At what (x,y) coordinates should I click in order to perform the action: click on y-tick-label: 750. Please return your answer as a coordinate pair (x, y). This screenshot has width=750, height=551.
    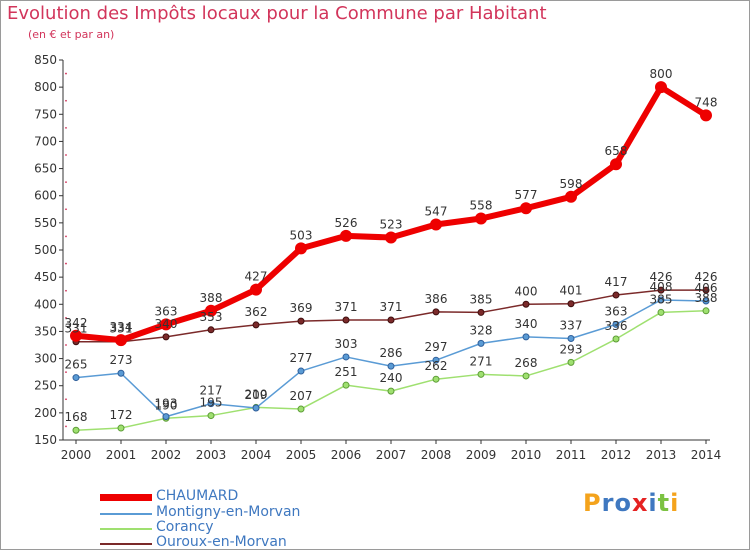
    Looking at the image, I should click on (45, 114).